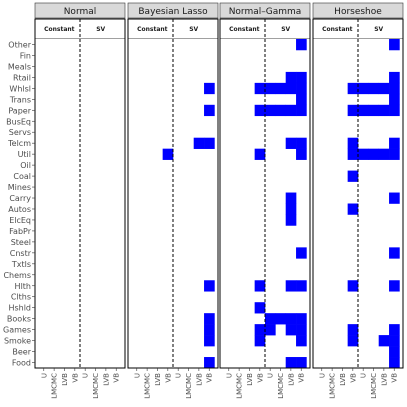 This screenshot has width=407, height=407. I want to click on y-tick-label: Coal, so click(22, 176).